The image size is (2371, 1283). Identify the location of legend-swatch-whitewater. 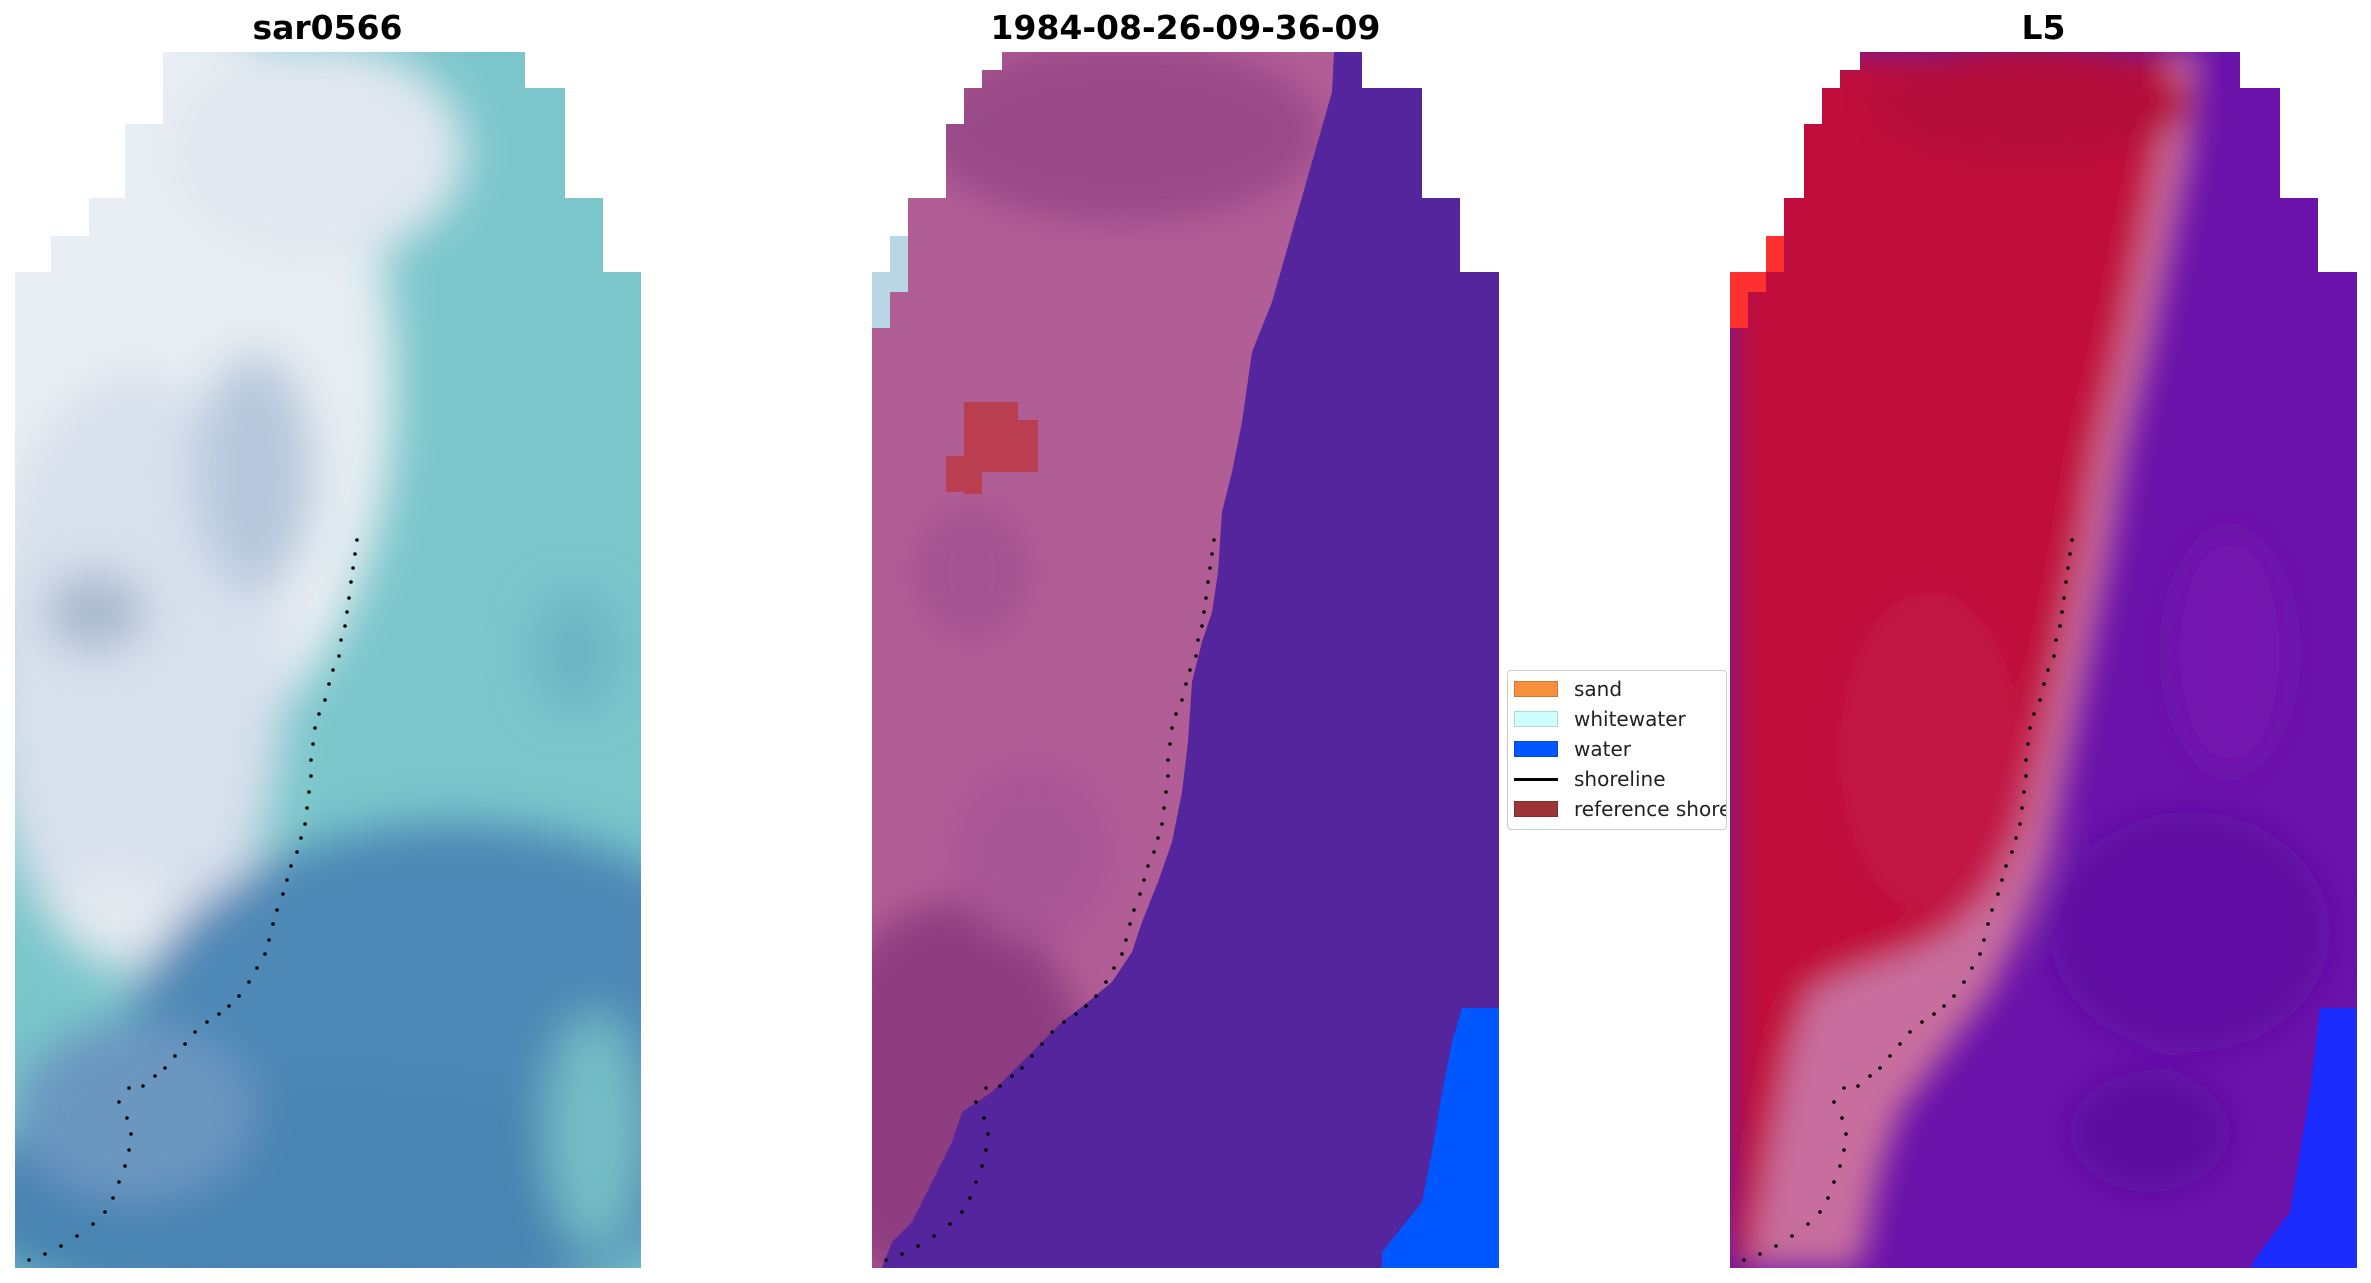
(1536, 719).